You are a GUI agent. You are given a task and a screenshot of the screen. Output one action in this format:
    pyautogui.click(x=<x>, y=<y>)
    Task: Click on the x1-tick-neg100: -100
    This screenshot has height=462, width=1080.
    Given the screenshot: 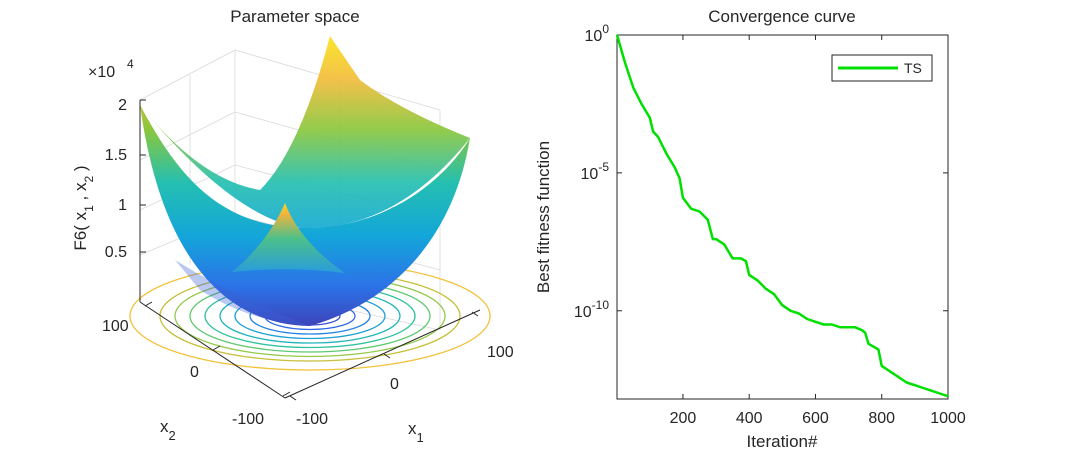 What is the action you would take?
    pyautogui.click(x=312, y=419)
    